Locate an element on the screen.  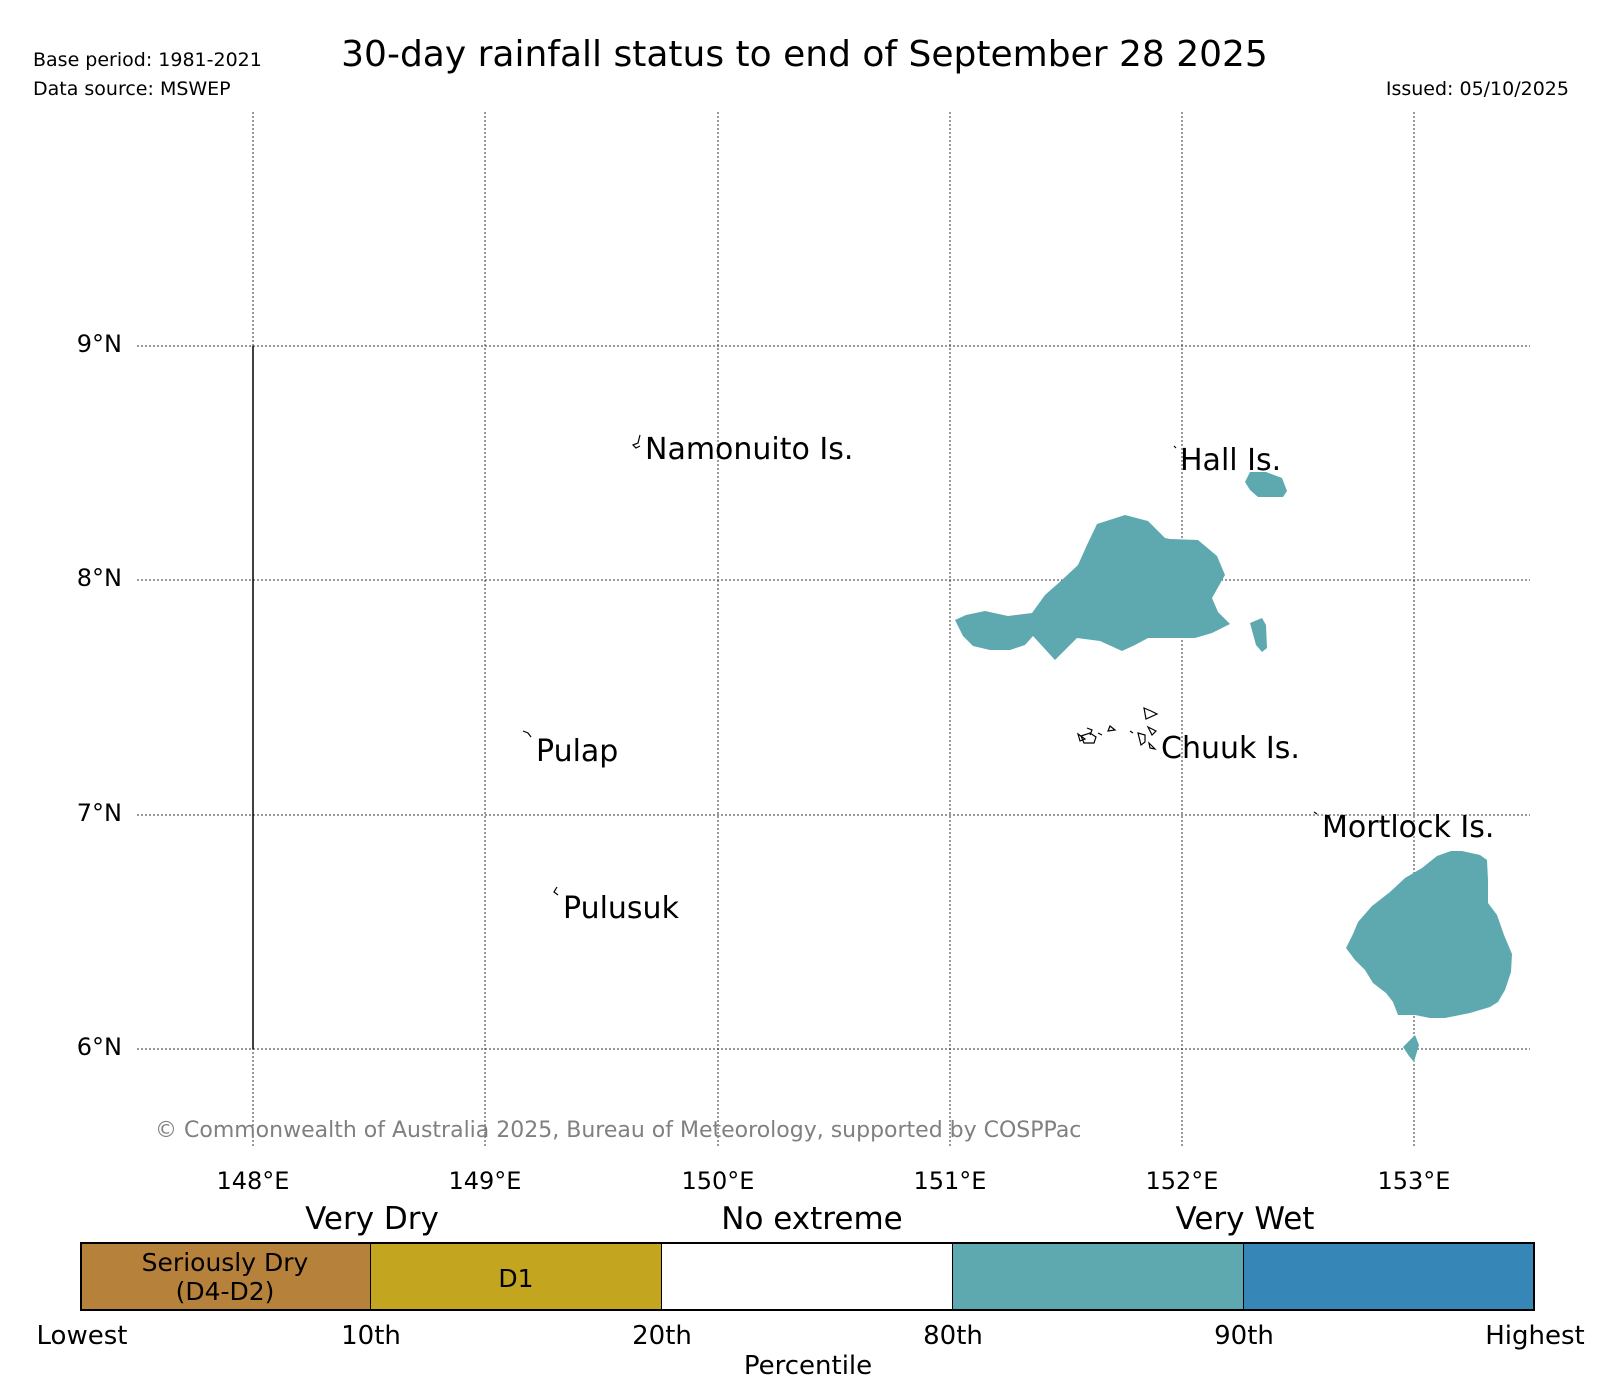
colorbar-segment-extremely-wet is located at coordinates (1389, 1276).